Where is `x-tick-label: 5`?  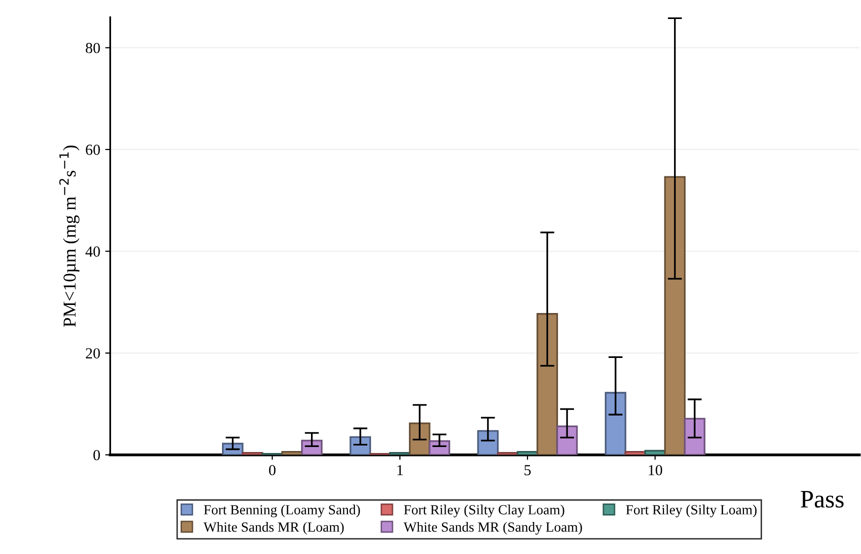 x-tick-label: 5 is located at coordinates (527, 470).